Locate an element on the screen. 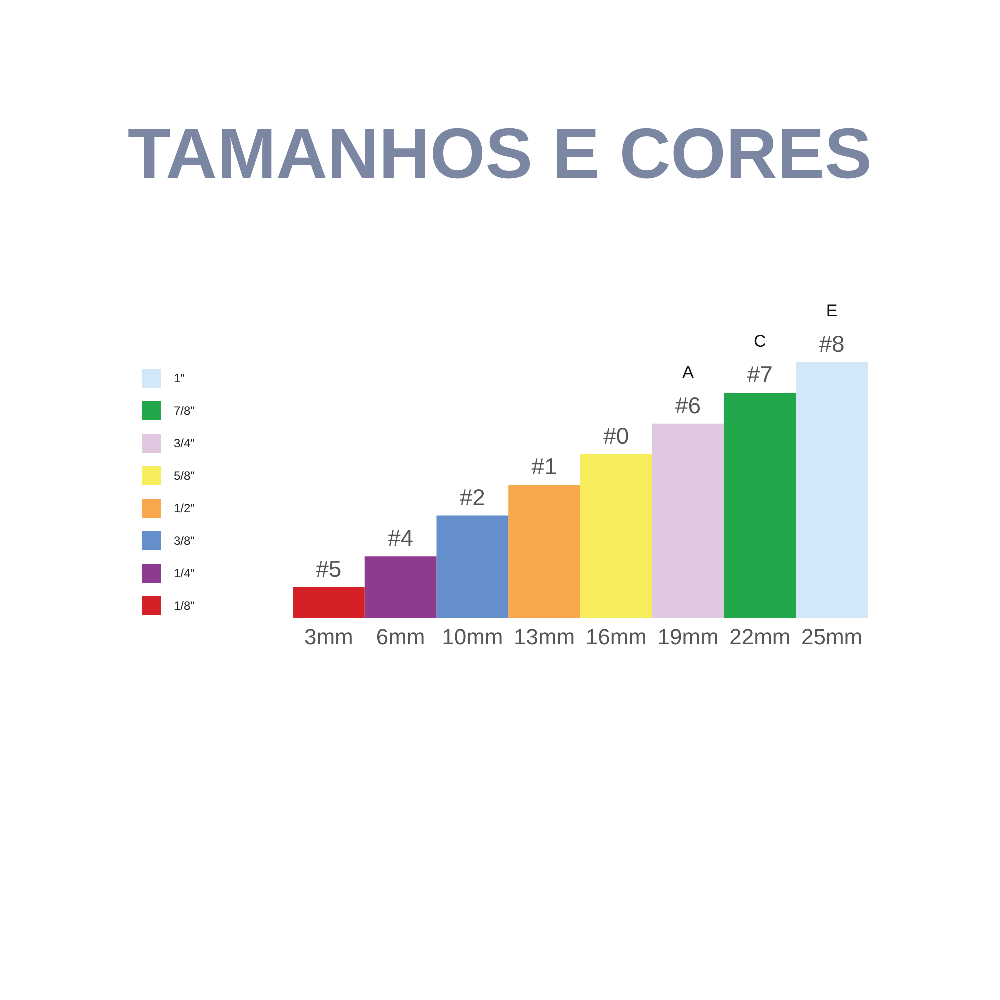 The image size is (1000, 1000). data-label: 16mm is located at coordinates (616, 637).